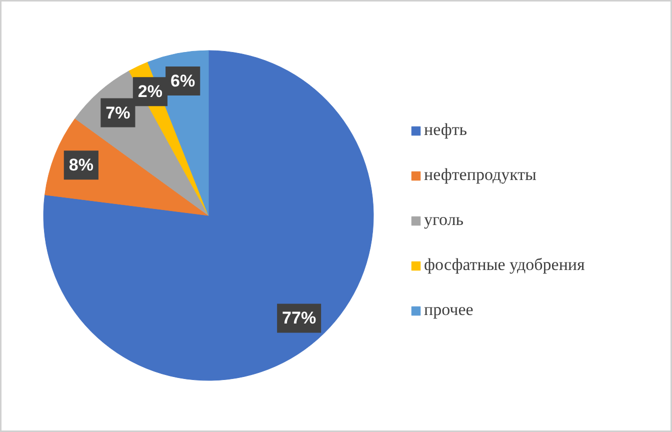  Describe the element at coordinates (446, 130) in the screenshot. I see `legend-label: нефть` at that location.